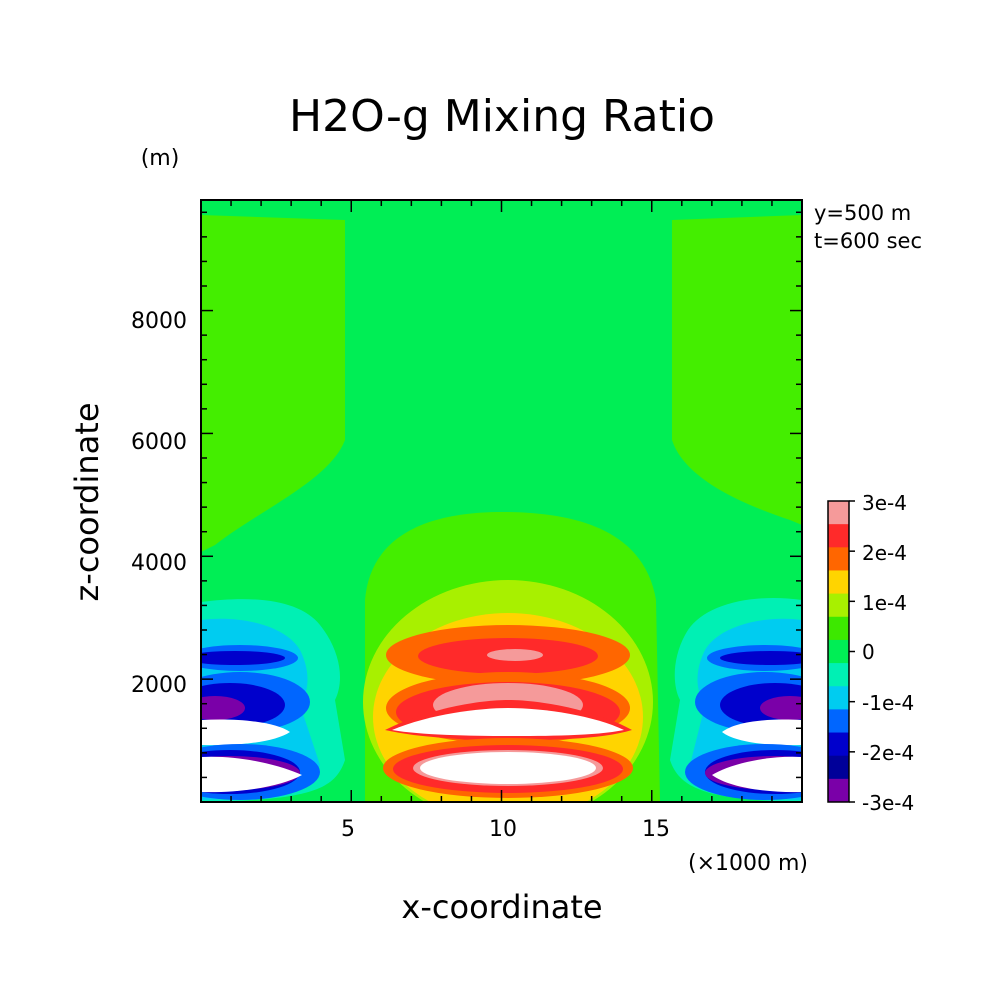 The image size is (1004, 1004). Describe the element at coordinates (761, 658) in the screenshot. I see `contour-neg4-upper-right` at that location.